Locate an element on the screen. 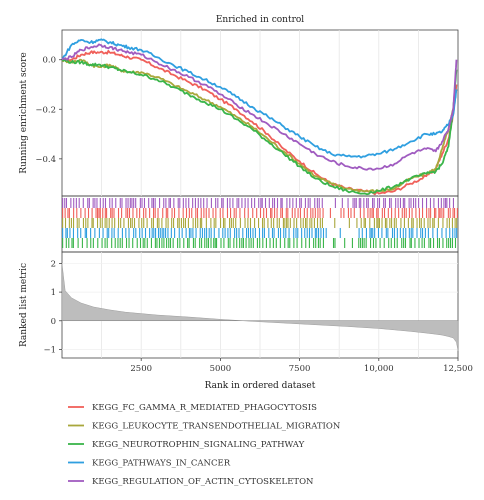 The width and height of the screenshot is (484, 500). y-tick-label: −1 is located at coordinates (49, 350).